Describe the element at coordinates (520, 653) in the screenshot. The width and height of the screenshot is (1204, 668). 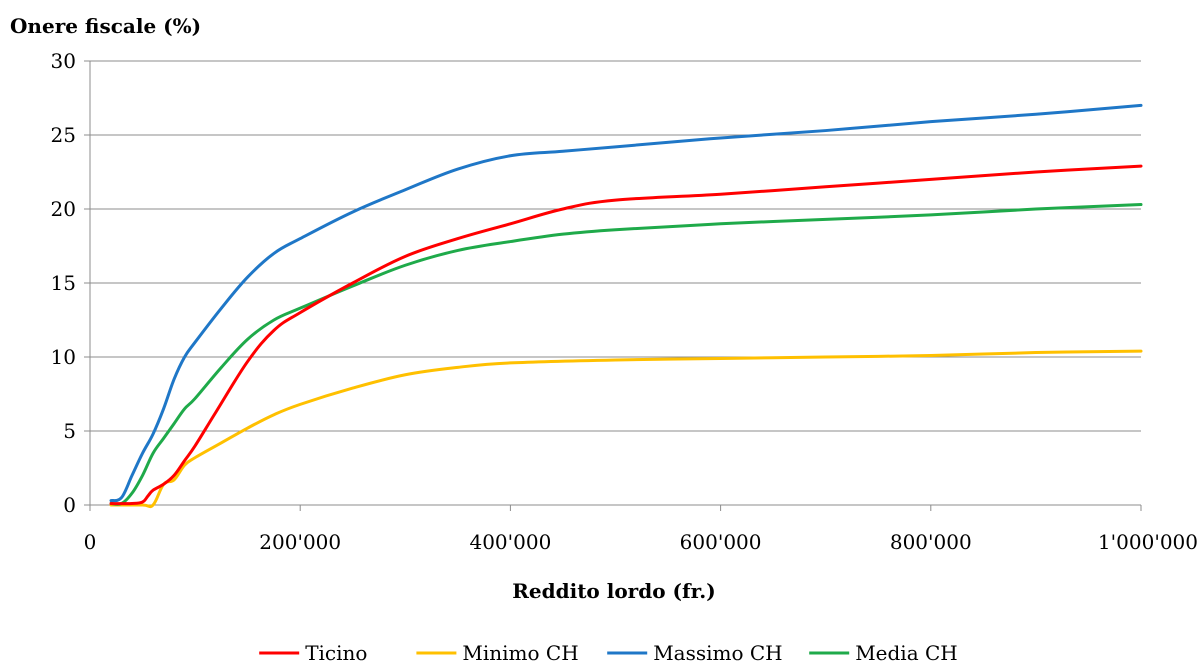
I see `legend-label-minimo-ch: Minimo CH` at that location.